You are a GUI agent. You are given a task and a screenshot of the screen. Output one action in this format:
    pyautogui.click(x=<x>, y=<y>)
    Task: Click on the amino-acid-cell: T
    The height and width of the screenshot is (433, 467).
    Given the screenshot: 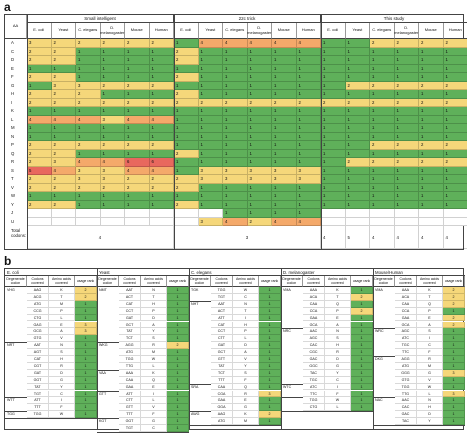 What is the action you would take?
    pyautogui.click(x=62, y=297)
    